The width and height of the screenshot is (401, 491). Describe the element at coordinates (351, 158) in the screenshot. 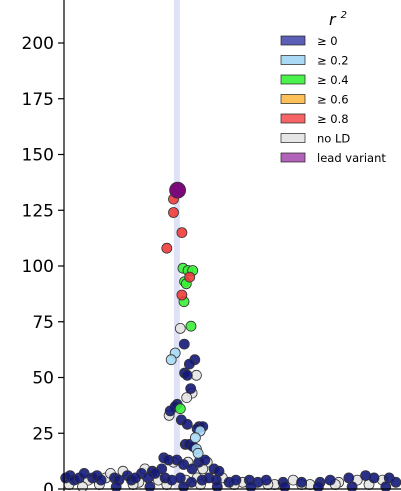

I see `legend-label: lead variant` at that location.